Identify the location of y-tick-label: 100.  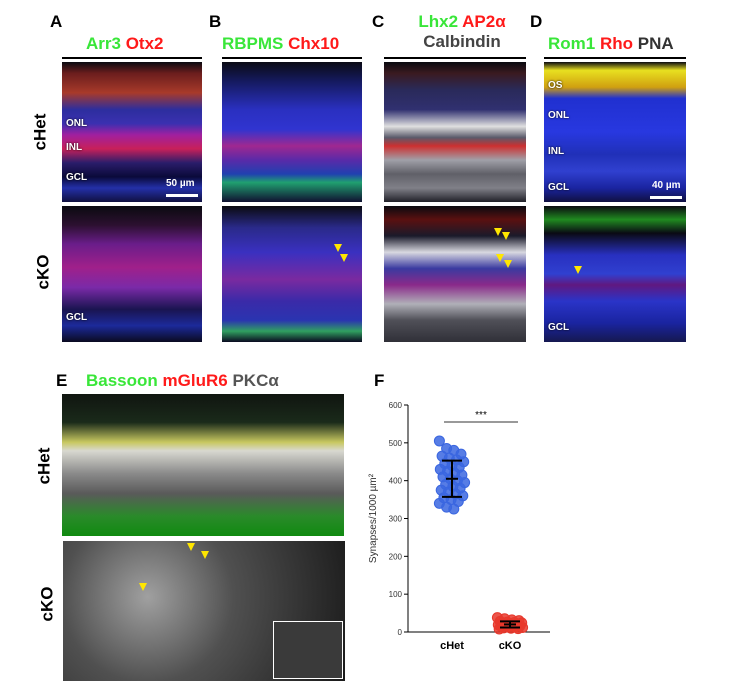
(396, 594).